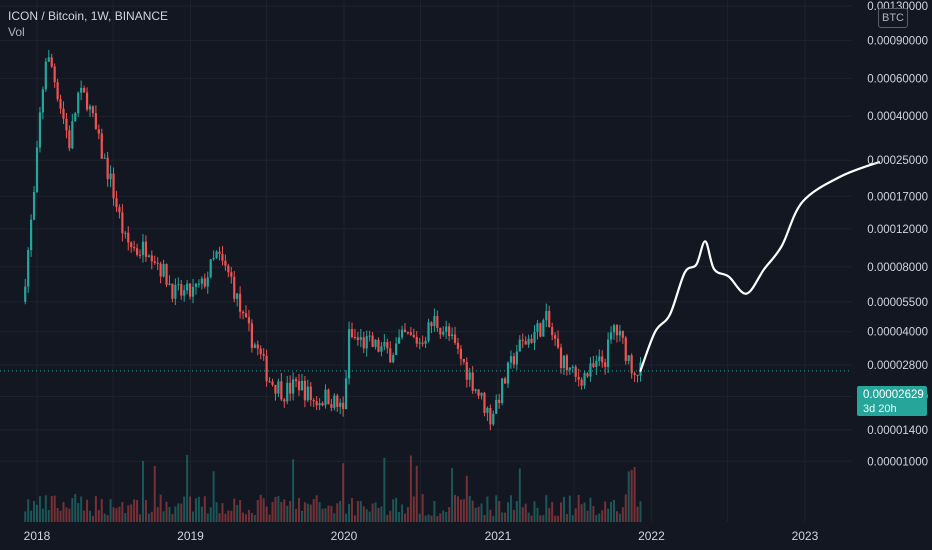  What do you see at coordinates (88, 16) in the screenshot?
I see `symbol-title: ICON / Bitcoin, 1W, BINANCE` at bounding box center [88, 16].